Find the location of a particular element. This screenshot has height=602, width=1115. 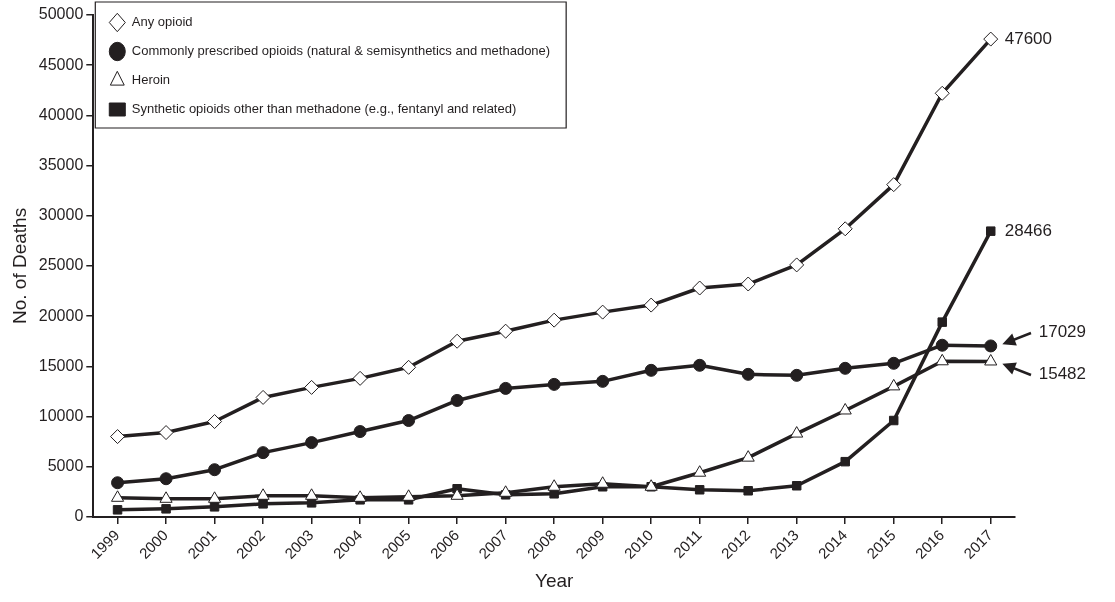

legend-label: Heroin is located at coordinates (151, 80).